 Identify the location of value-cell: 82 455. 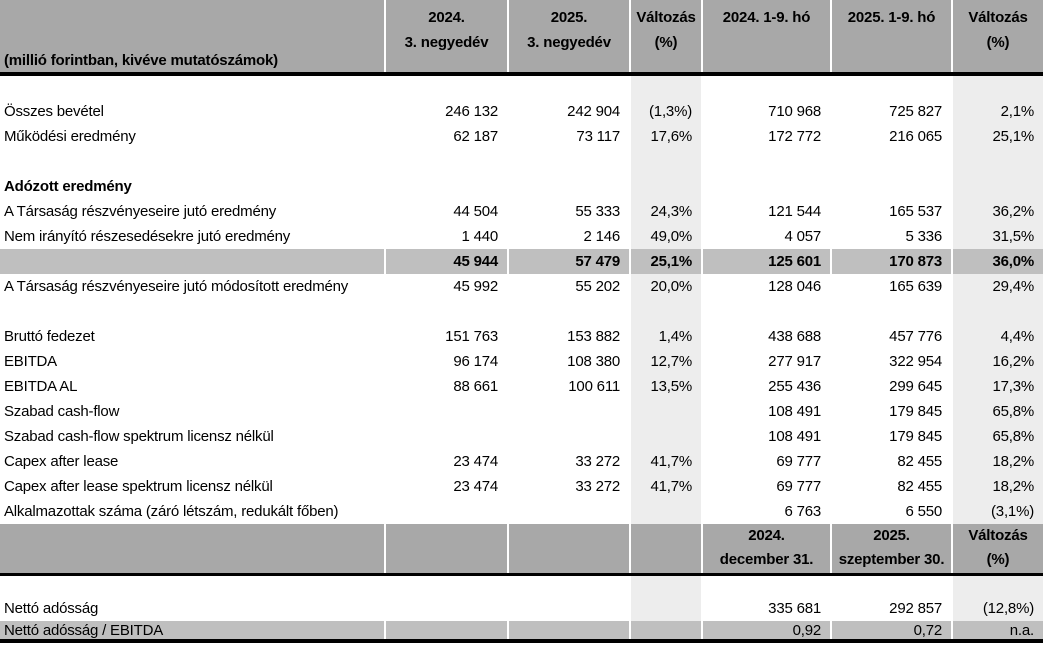
(891, 486).